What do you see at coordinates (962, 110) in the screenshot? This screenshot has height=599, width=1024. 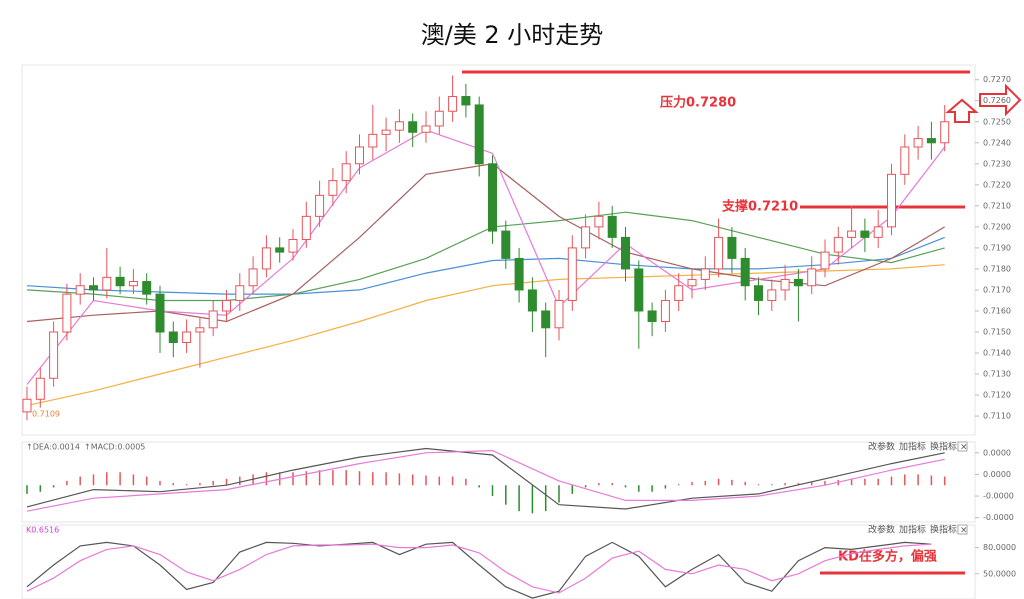 I see `arrow-up` at bounding box center [962, 110].